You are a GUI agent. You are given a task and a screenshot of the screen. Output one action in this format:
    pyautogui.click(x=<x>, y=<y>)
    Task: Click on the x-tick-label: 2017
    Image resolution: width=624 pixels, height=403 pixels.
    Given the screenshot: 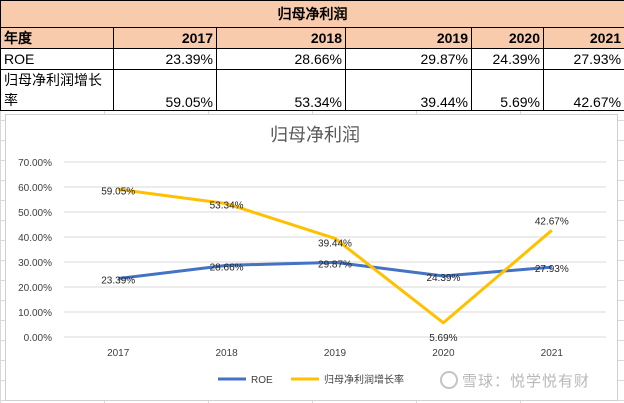 What is the action you would take?
    pyautogui.click(x=118, y=353)
    